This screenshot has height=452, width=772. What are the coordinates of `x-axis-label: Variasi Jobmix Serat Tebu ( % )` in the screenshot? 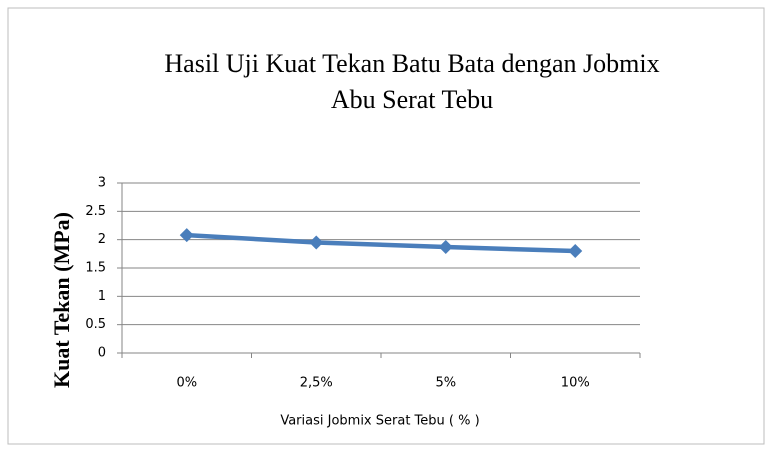 It's located at (379, 421).